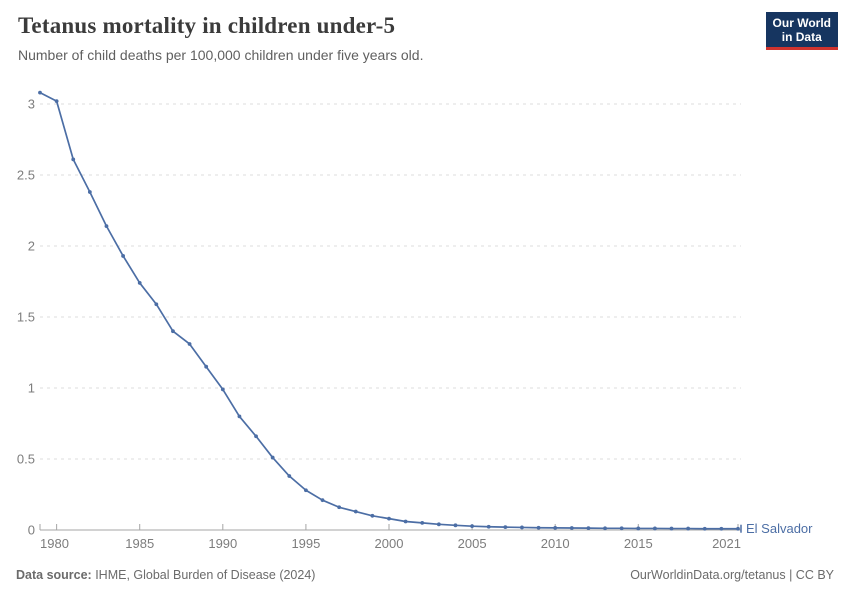 This screenshot has width=850, height=600. What do you see at coordinates (54, 575) in the screenshot?
I see `data-source-label: Data source:` at bounding box center [54, 575].